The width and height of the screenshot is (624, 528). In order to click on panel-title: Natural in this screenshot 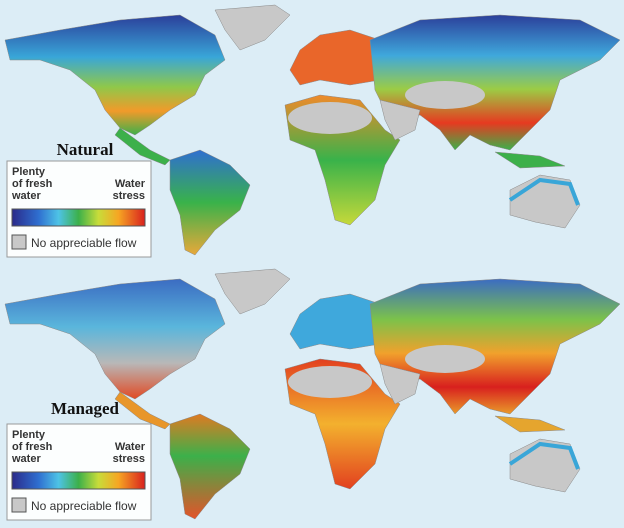, I will do `click(85, 149)`.